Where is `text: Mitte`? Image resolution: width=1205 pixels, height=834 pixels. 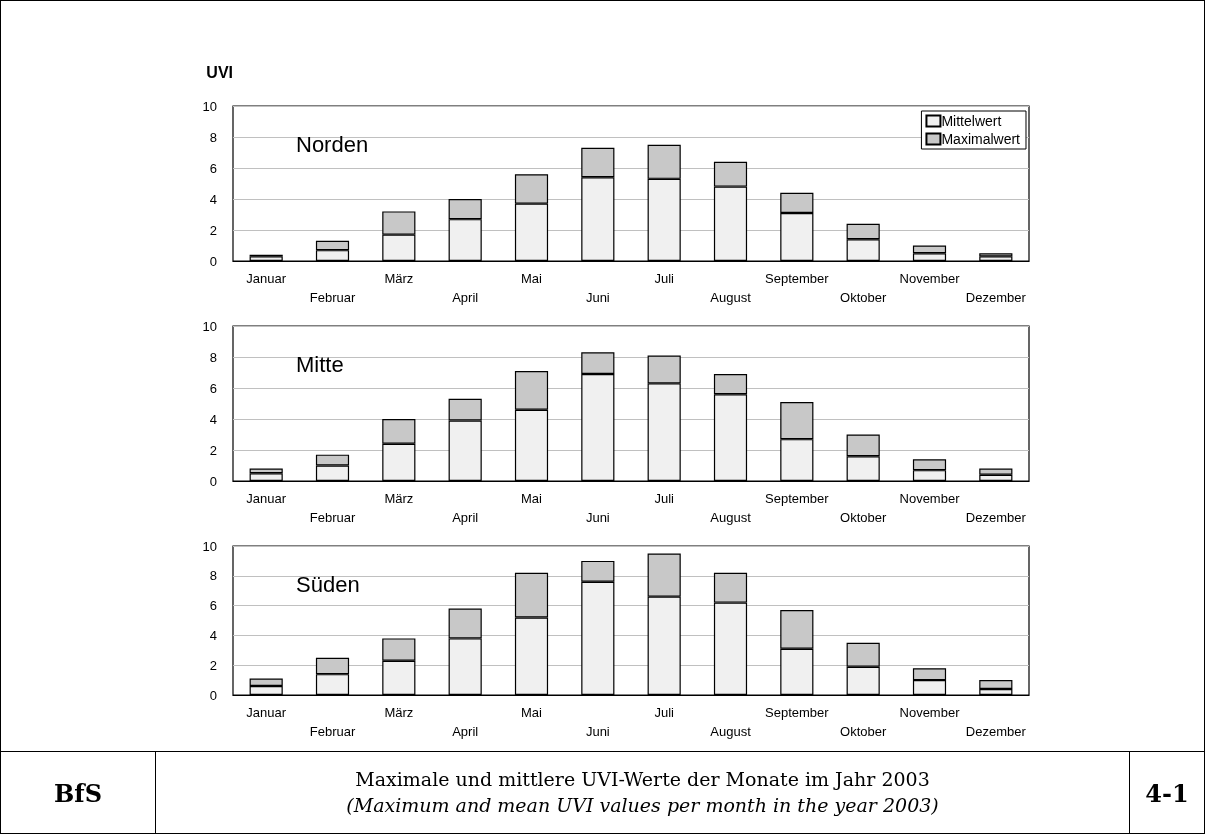 text: Mitte is located at coordinates (320, 364).